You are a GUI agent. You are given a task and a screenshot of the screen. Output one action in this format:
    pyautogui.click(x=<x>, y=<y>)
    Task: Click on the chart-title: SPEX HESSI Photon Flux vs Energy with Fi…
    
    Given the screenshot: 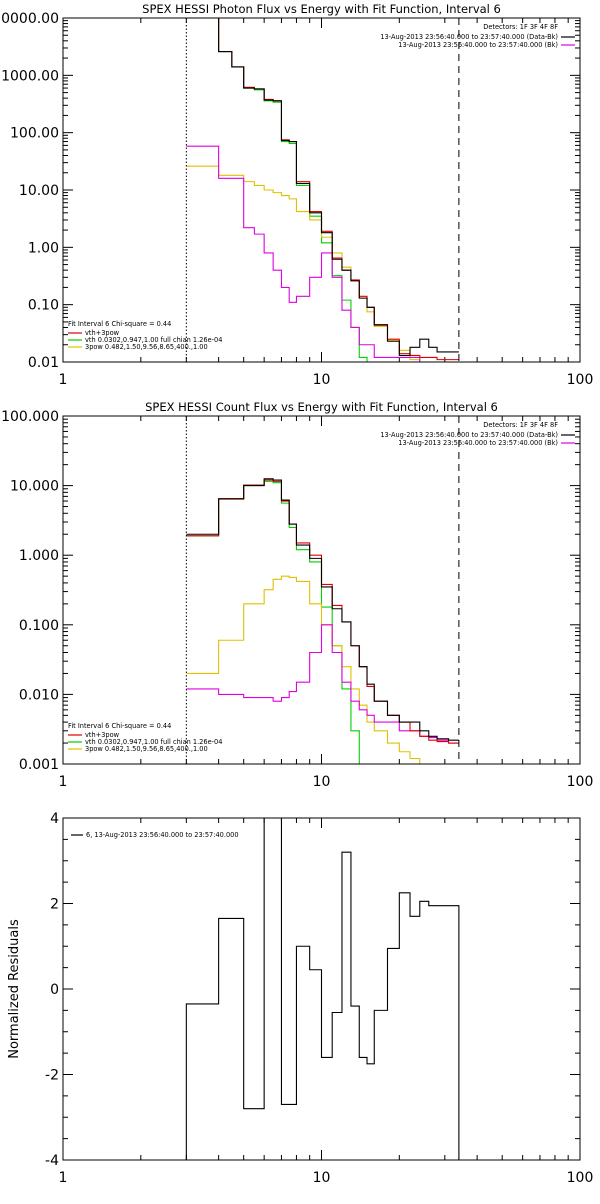 What is the action you would take?
    pyautogui.click(x=321, y=9)
    